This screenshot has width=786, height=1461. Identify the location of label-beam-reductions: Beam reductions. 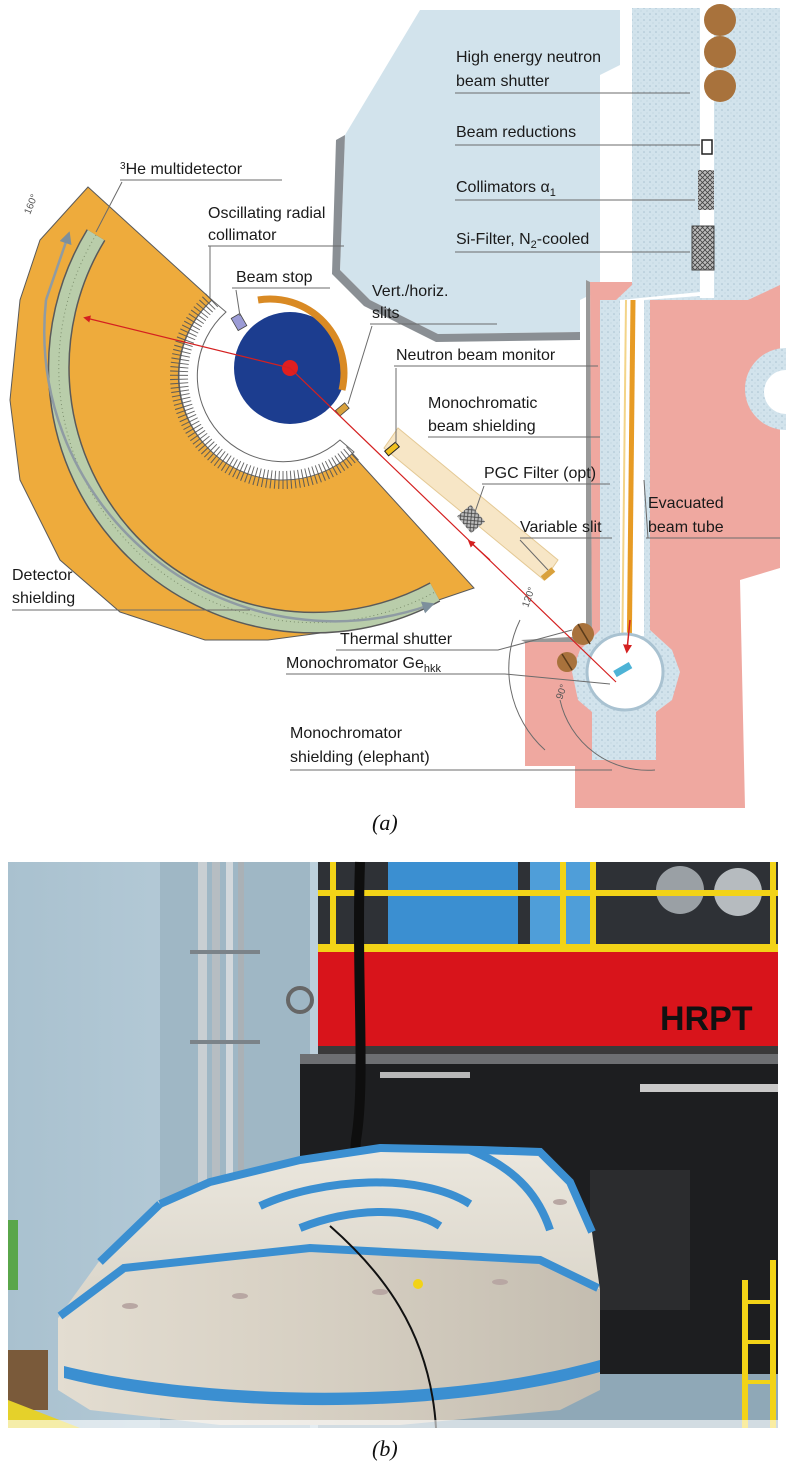
(516, 132).